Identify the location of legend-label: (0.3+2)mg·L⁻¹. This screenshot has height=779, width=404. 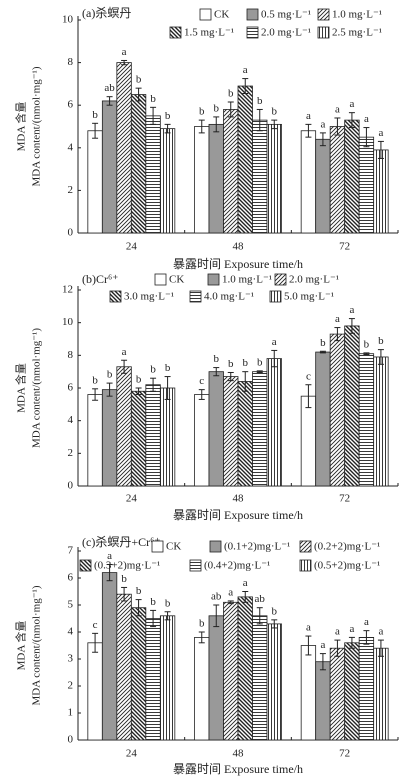
(127, 566).